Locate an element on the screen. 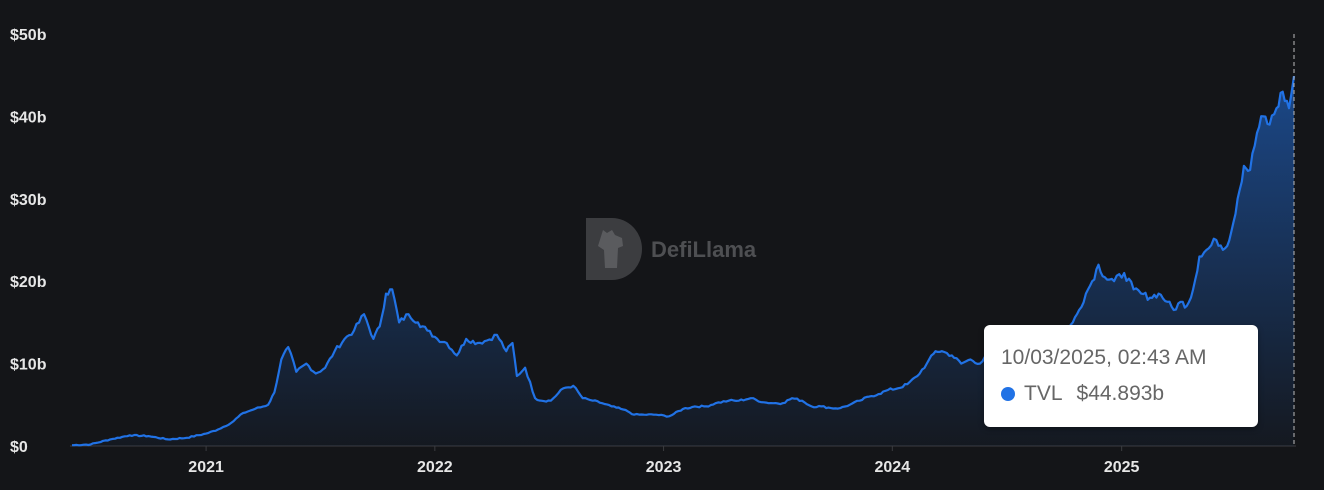  x-tick-label: 2021 is located at coordinates (206, 467).